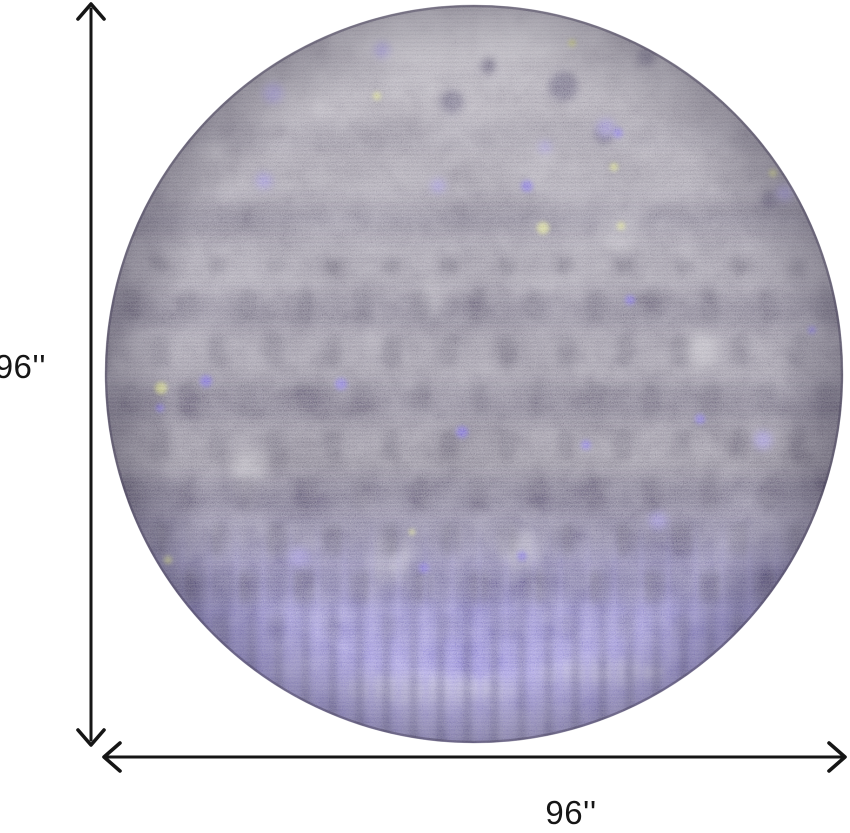 This screenshot has height=833, width=850. What do you see at coordinates (23, 366) in the screenshot?
I see `height-label: 96''` at bounding box center [23, 366].